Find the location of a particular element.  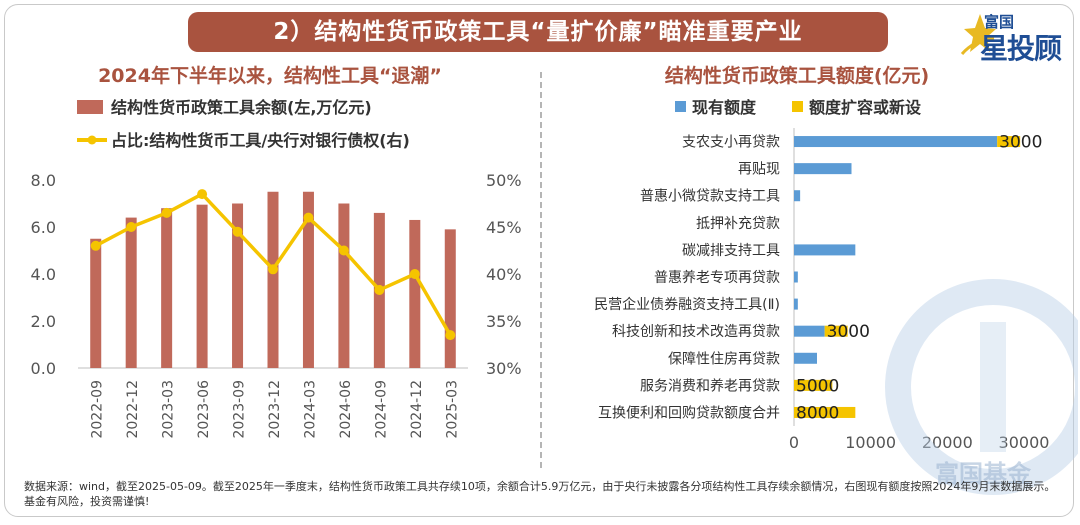

legend-bar-label: 结构性货币政策工具余额(左,万亿元) is located at coordinates (241, 107).